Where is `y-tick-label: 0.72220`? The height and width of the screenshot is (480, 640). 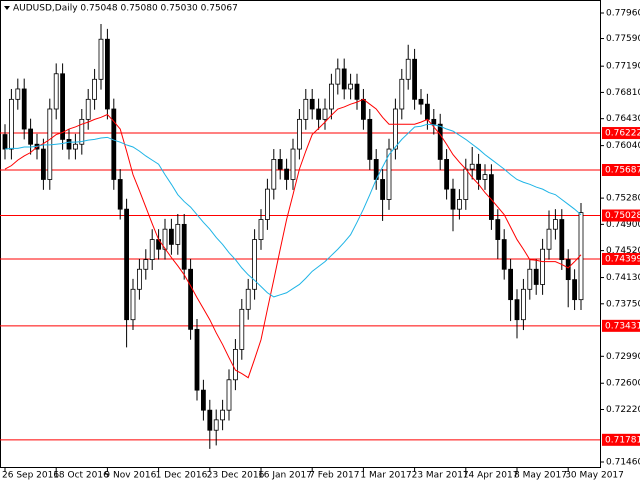
y-tick-label: 0.72220 is located at coordinates (623, 410).